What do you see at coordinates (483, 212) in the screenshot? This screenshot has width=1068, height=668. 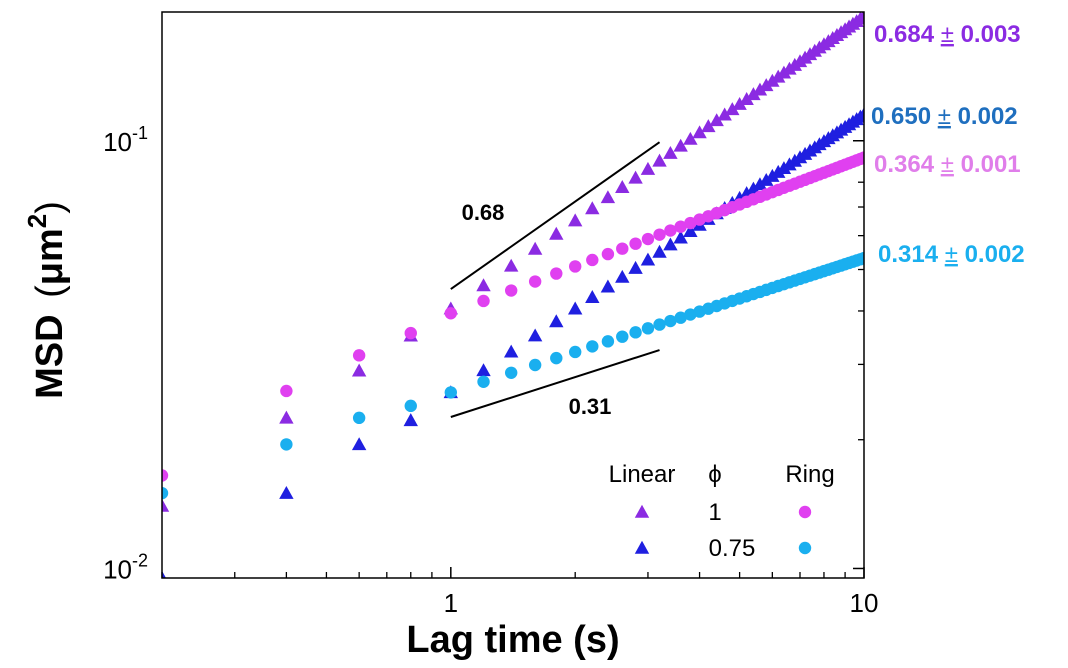 I see `slope-guide-label: 0.68` at bounding box center [483, 212].